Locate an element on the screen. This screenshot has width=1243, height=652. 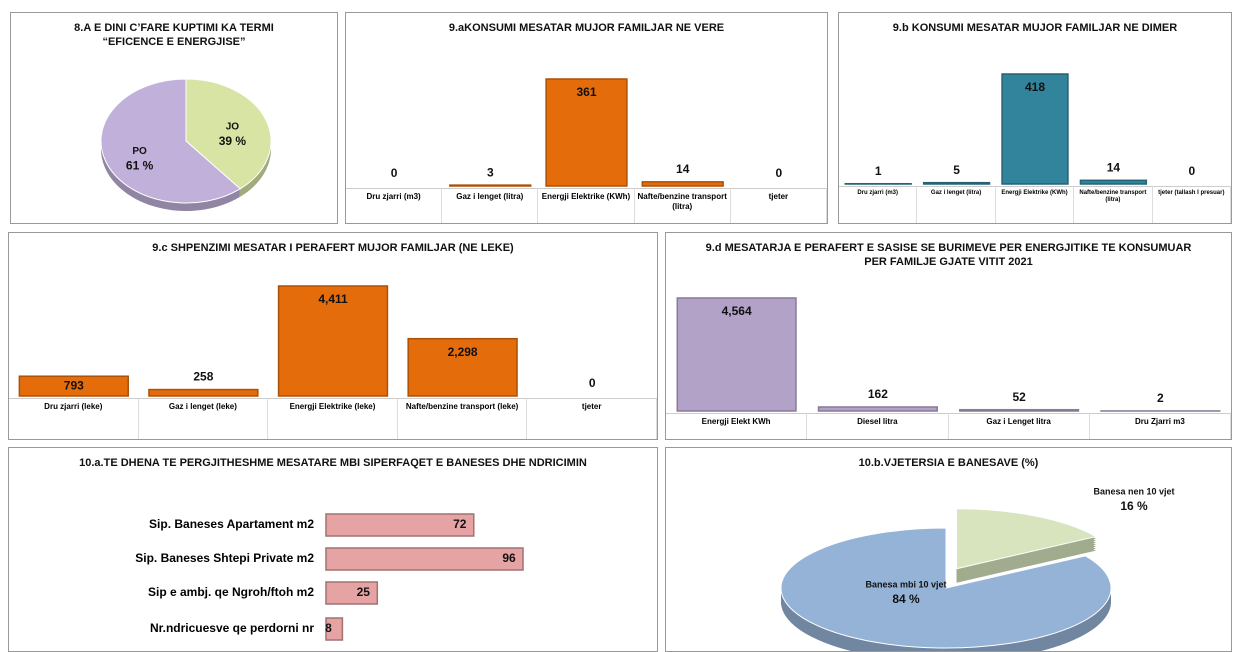
value-label: 25 is located at coordinates (364, 592).